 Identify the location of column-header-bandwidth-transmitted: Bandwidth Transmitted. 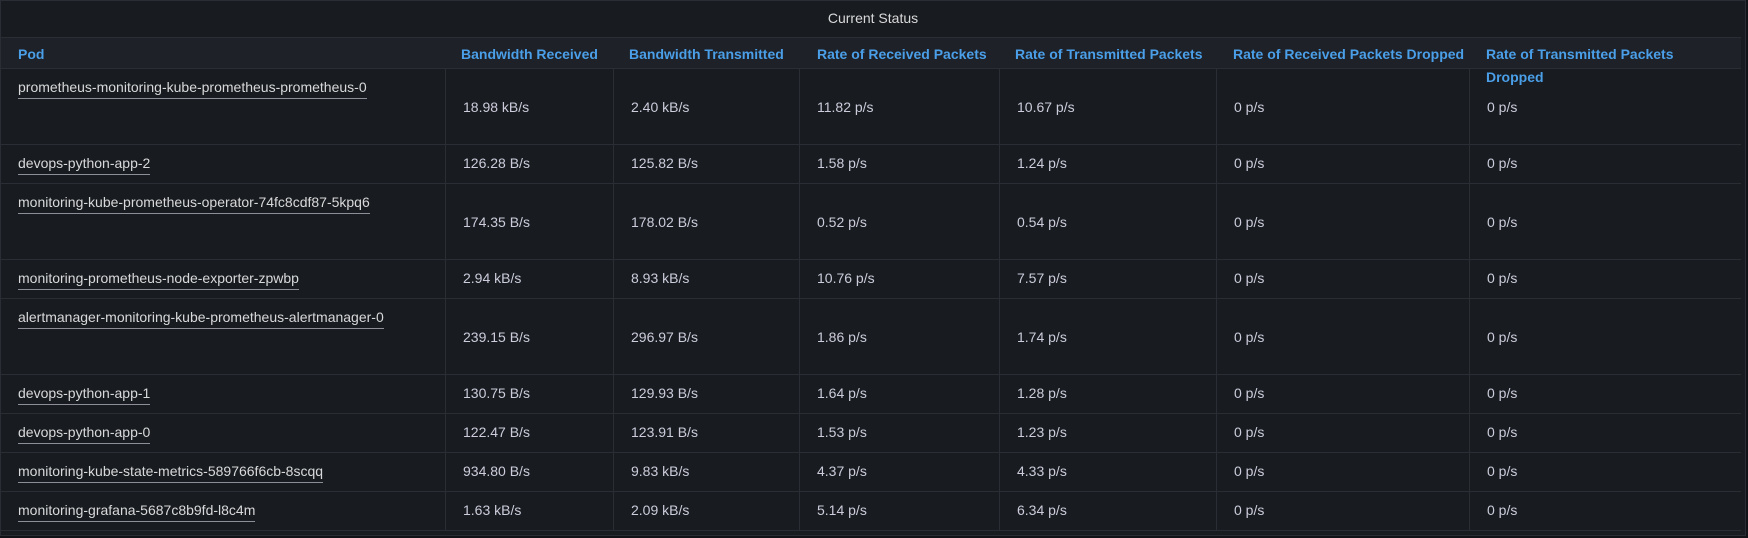
(706, 54).